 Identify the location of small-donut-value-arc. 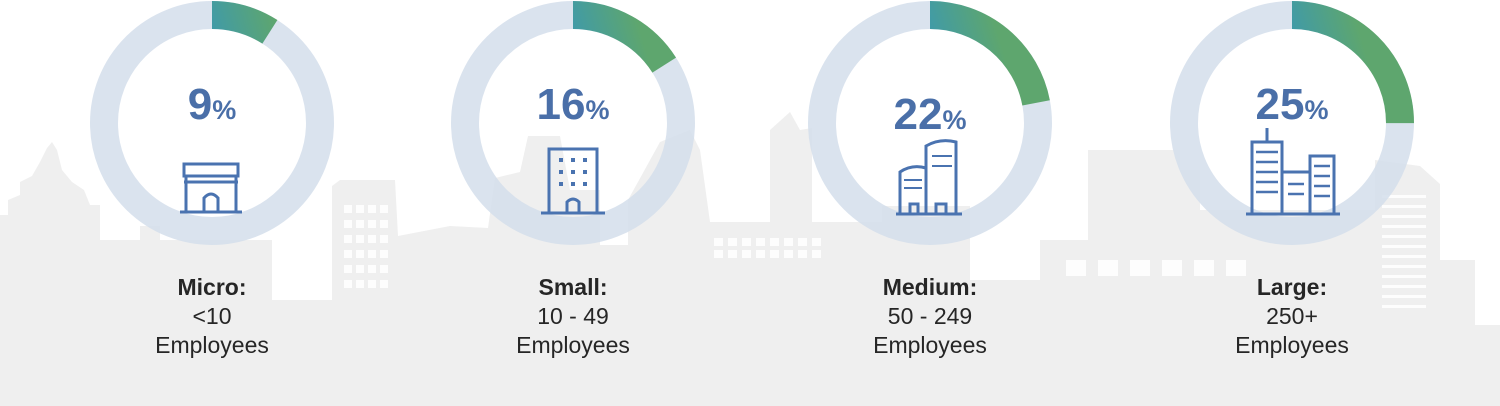
(573, 123).